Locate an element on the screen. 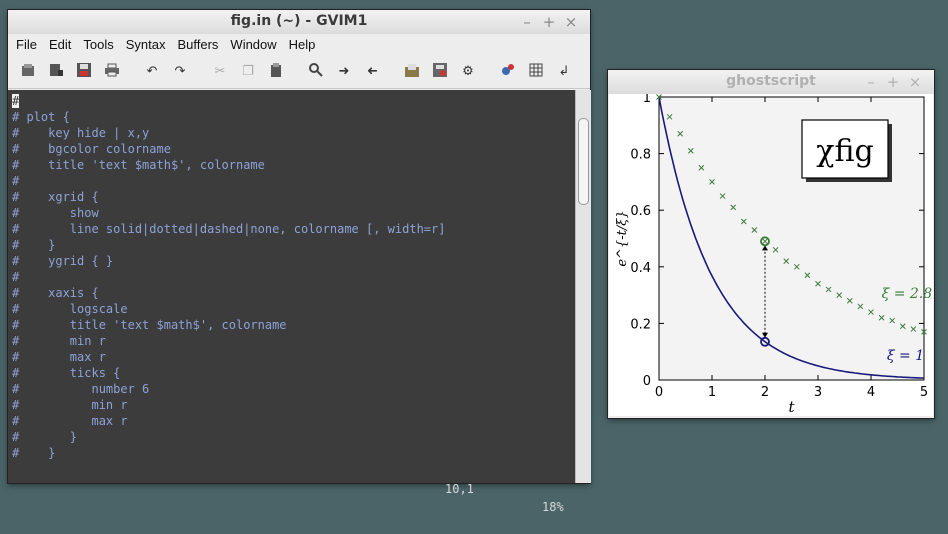  arrow-head-down is located at coordinates (765, 335).